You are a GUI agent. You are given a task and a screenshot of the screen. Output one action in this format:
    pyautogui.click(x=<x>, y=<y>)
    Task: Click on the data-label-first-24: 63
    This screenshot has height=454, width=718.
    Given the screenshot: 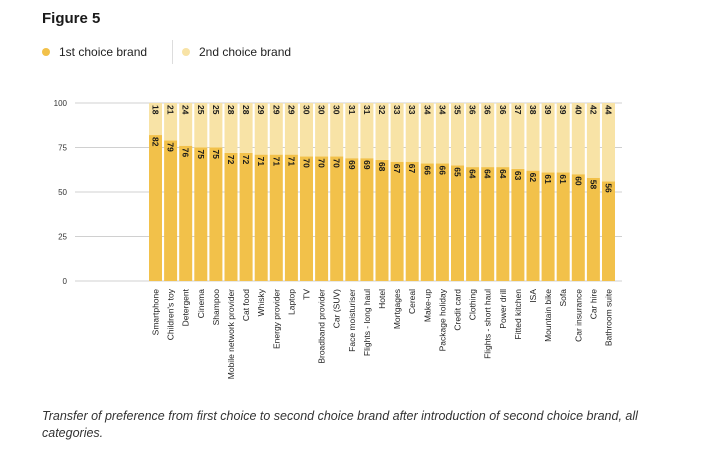 What is the action you would take?
    pyautogui.click(x=518, y=176)
    